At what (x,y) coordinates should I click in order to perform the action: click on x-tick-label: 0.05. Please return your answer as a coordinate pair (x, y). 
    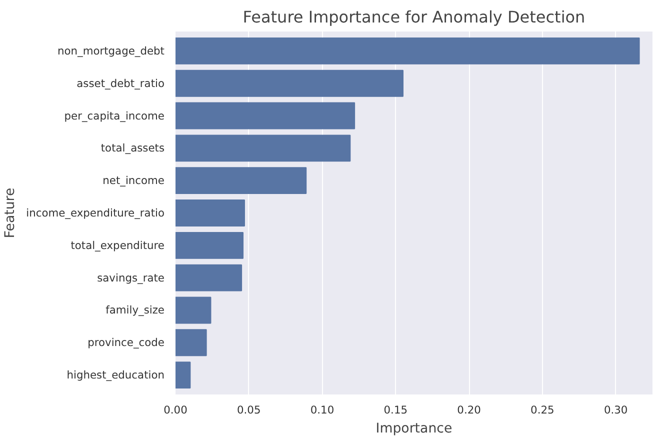
    Looking at the image, I should click on (249, 410).